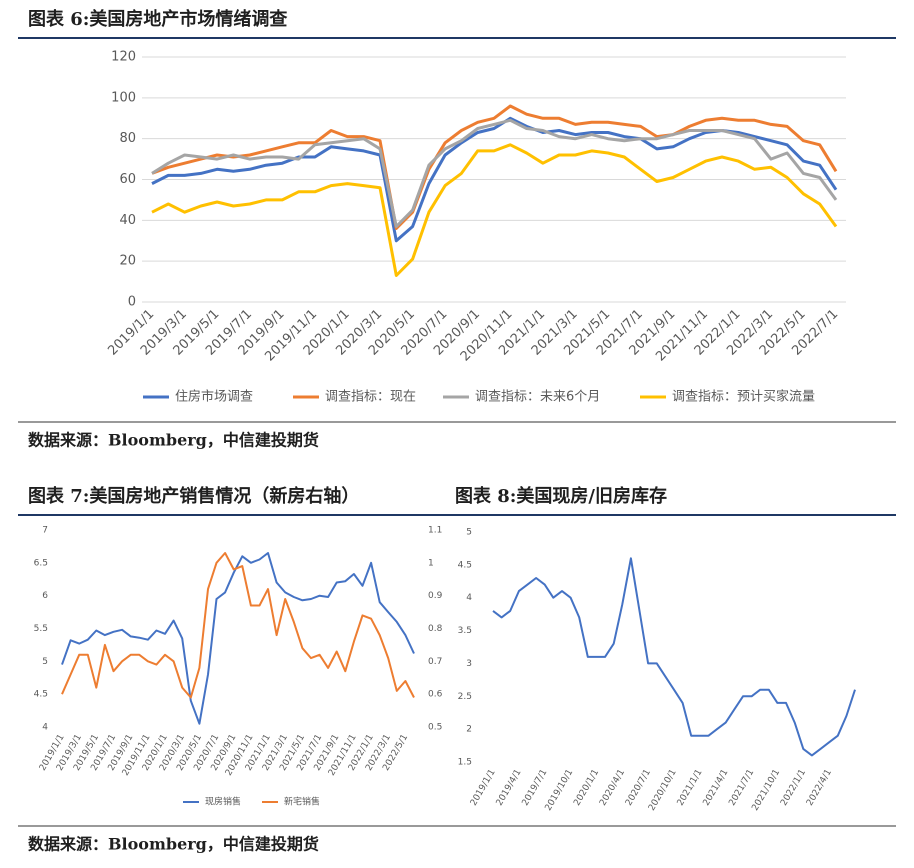 The image size is (914, 868). What do you see at coordinates (469, 730) in the screenshot?
I see `y-tick-label: 2` at bounding box center [469, 730].